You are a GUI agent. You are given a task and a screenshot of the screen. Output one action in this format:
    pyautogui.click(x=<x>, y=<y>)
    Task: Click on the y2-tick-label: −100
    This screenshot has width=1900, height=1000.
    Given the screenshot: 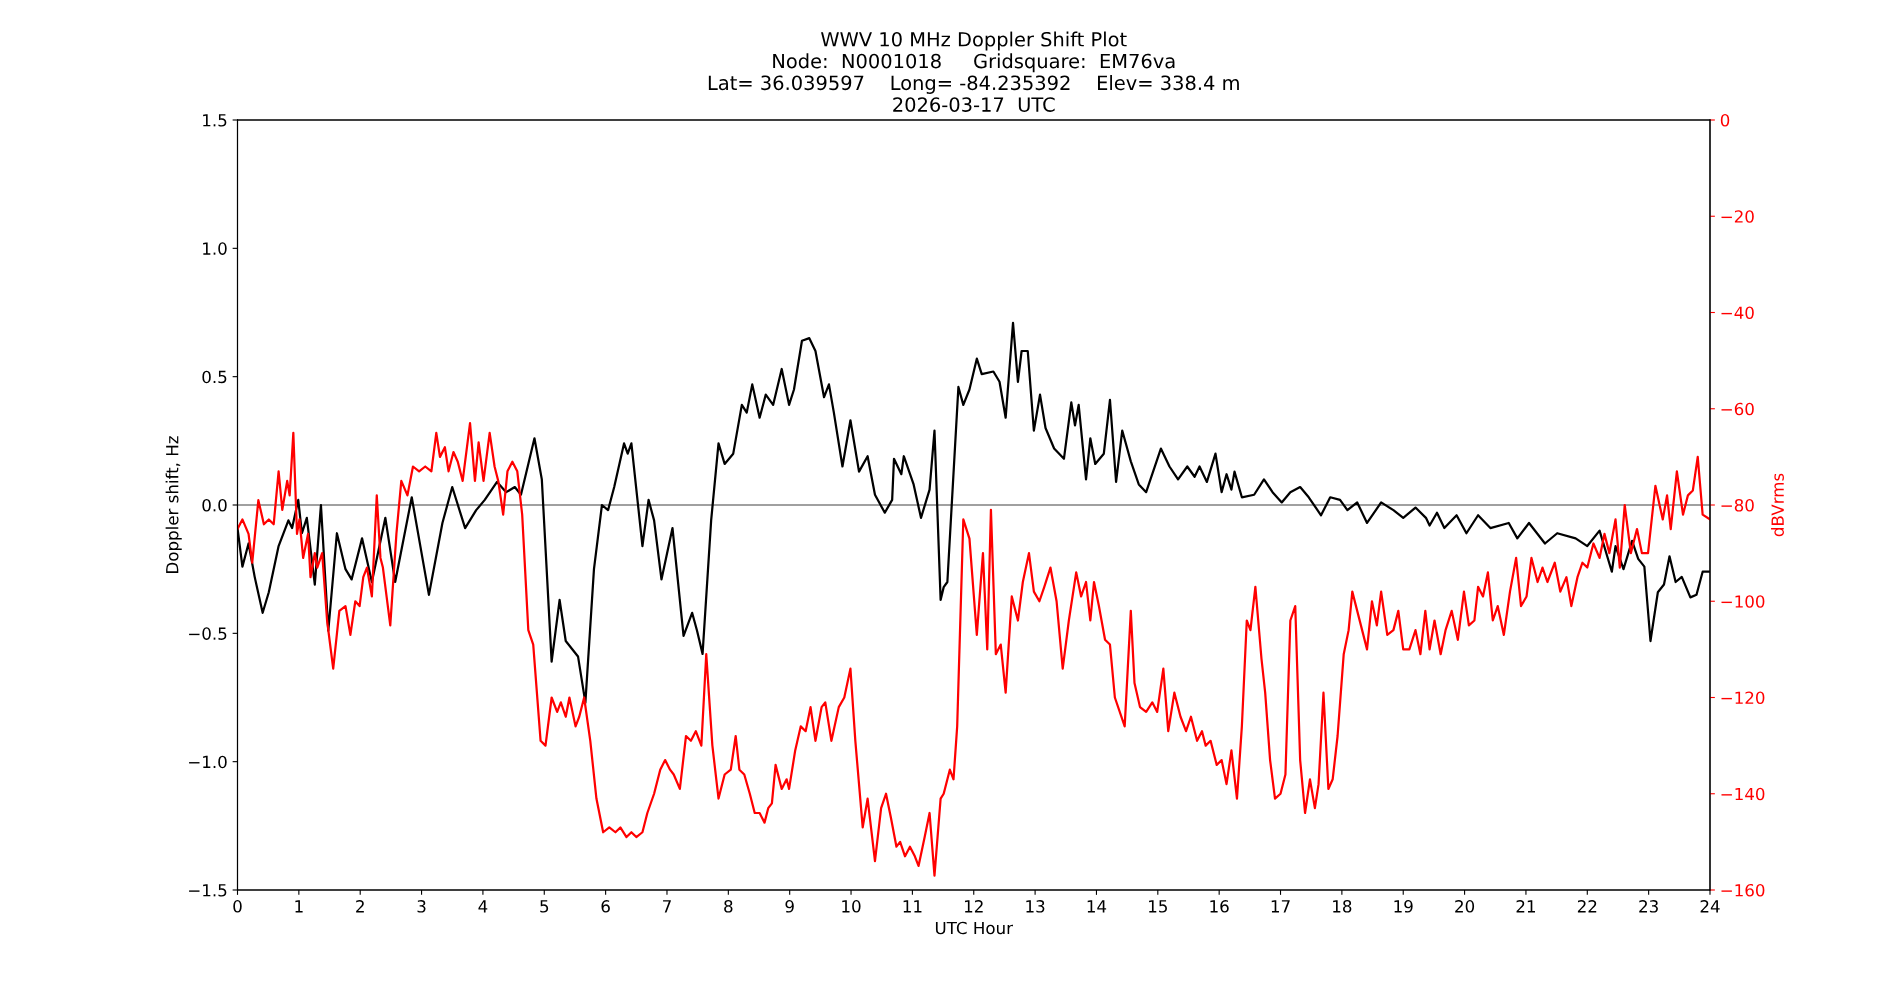 What is the action you would take?
    pyautogui.click(x=1743, y=601)
    